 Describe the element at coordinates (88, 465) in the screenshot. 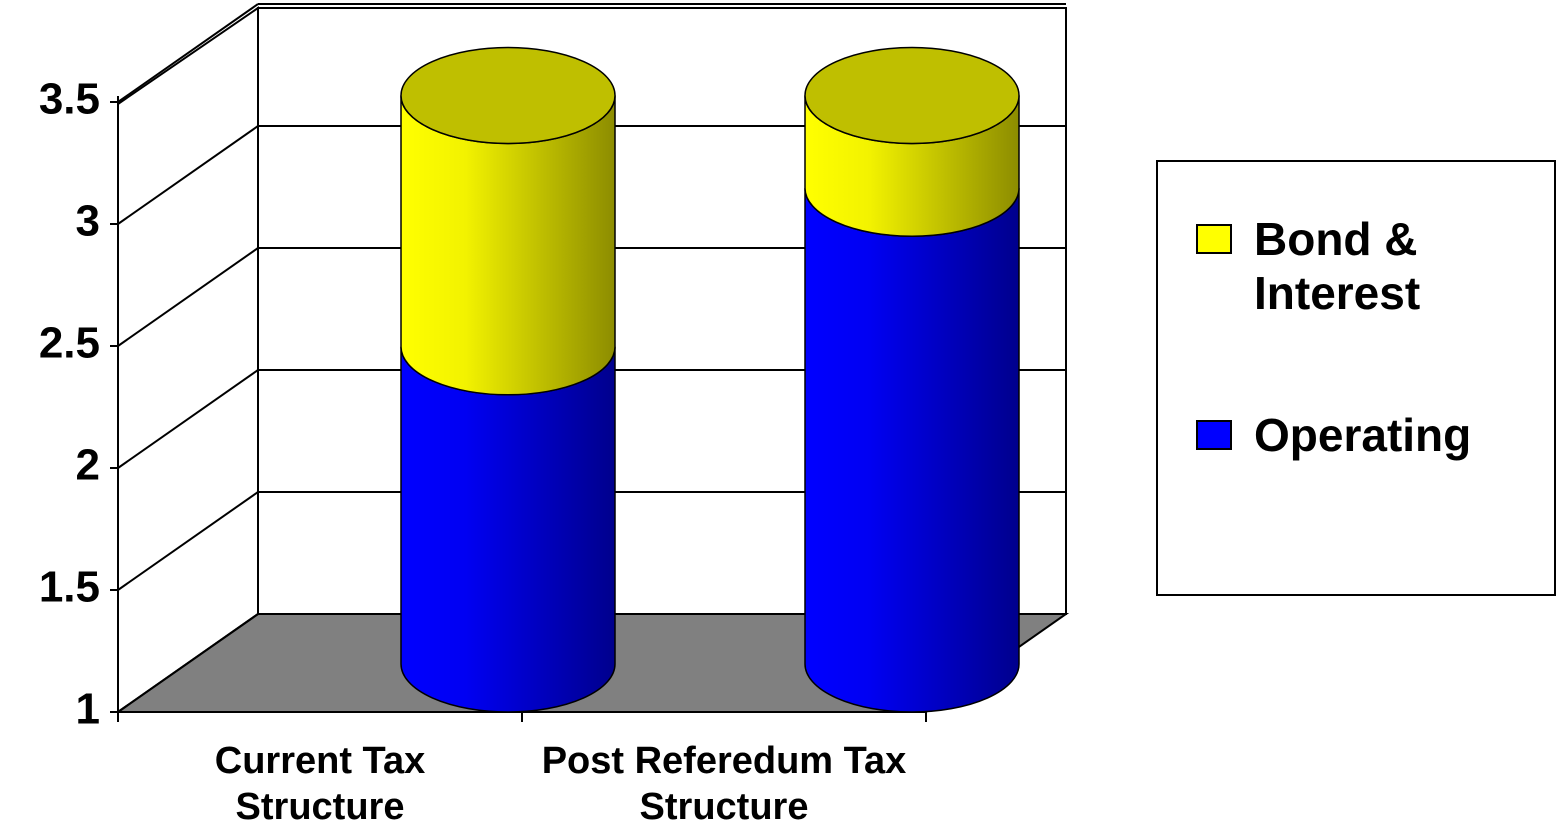

I see `y-tick-label: 2` at that location.